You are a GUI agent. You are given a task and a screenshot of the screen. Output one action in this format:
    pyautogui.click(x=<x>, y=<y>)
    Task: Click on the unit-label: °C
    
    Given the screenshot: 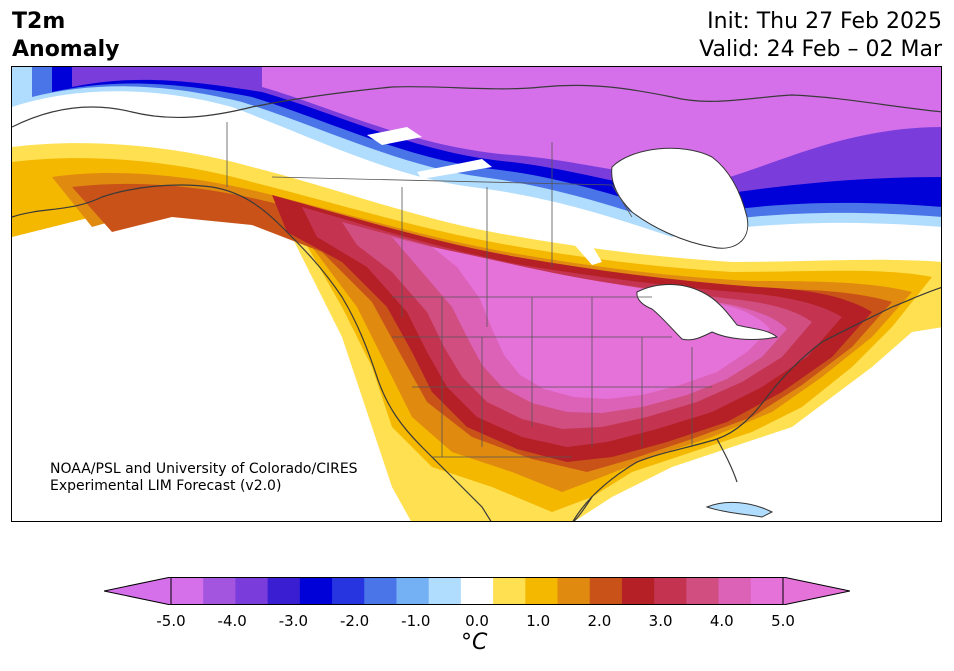 What is the action you would take?
    pyautogui.click(x=474, y=642)
    